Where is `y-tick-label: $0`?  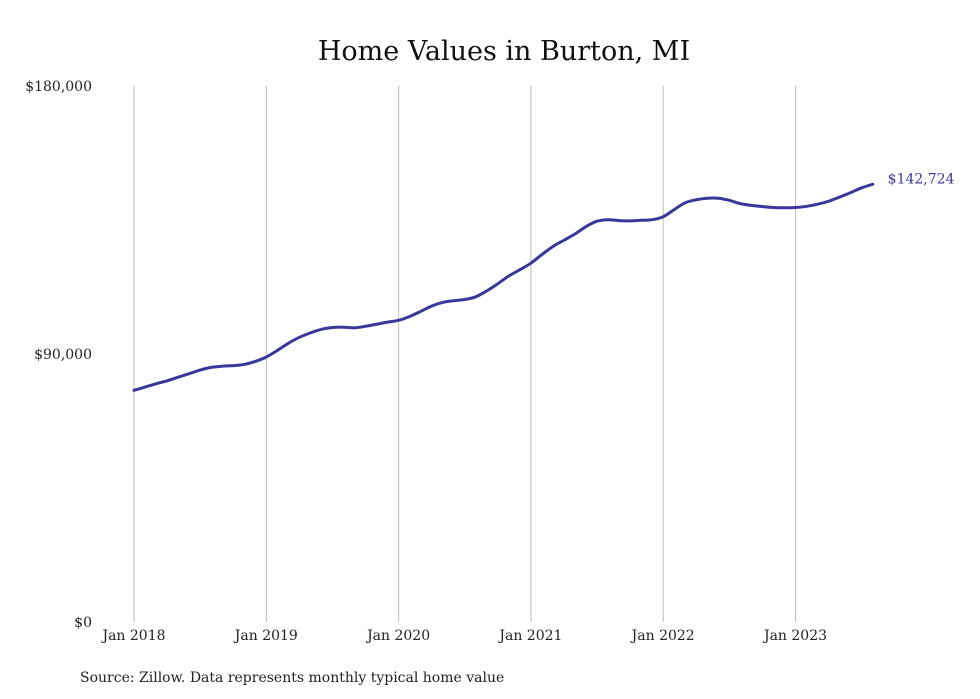 y-tick-label: $0 is located at coordinates (83, 623).